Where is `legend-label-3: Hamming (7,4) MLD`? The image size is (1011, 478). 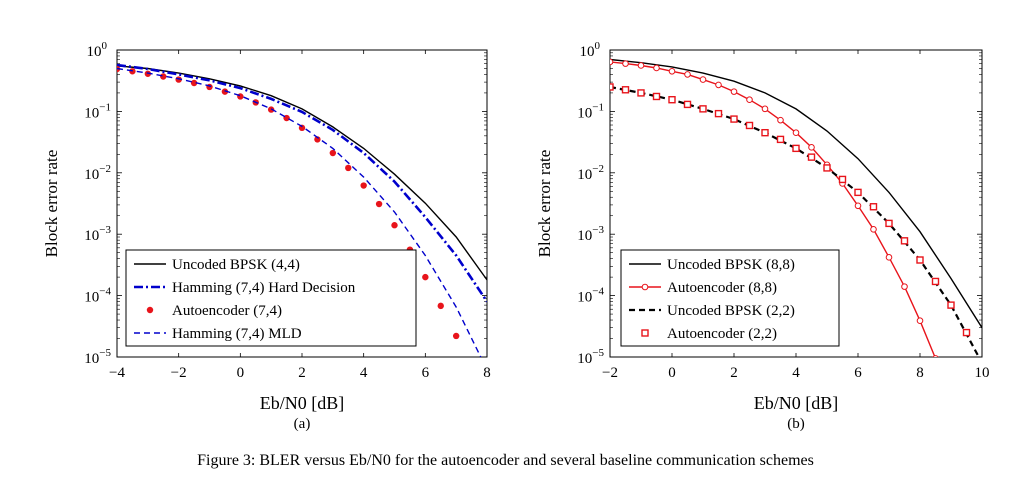 legend-label-3: Hamming (7,4) MLD is located at coordinates (237, 334).